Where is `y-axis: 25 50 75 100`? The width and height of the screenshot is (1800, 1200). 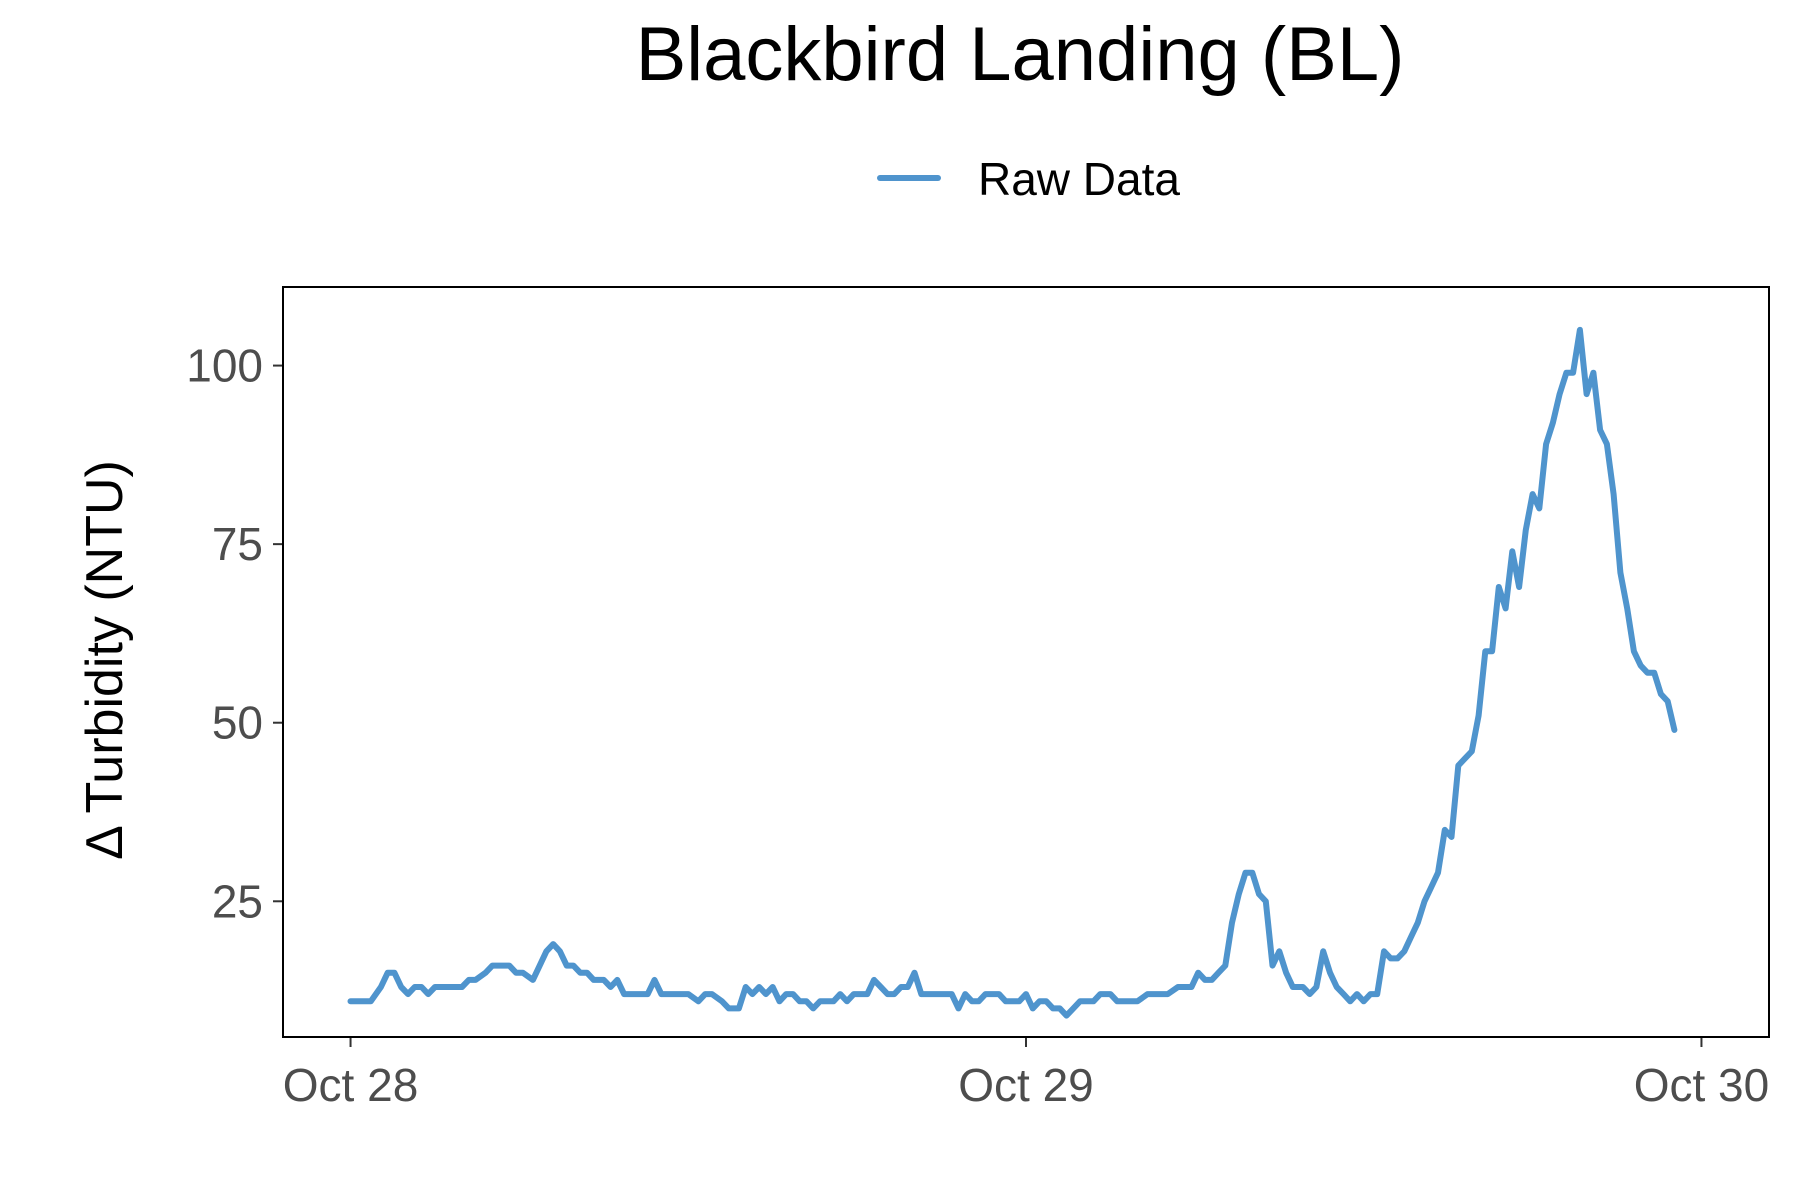
y-axis: 25 50 75 100 is located at coordinates (234, 633).